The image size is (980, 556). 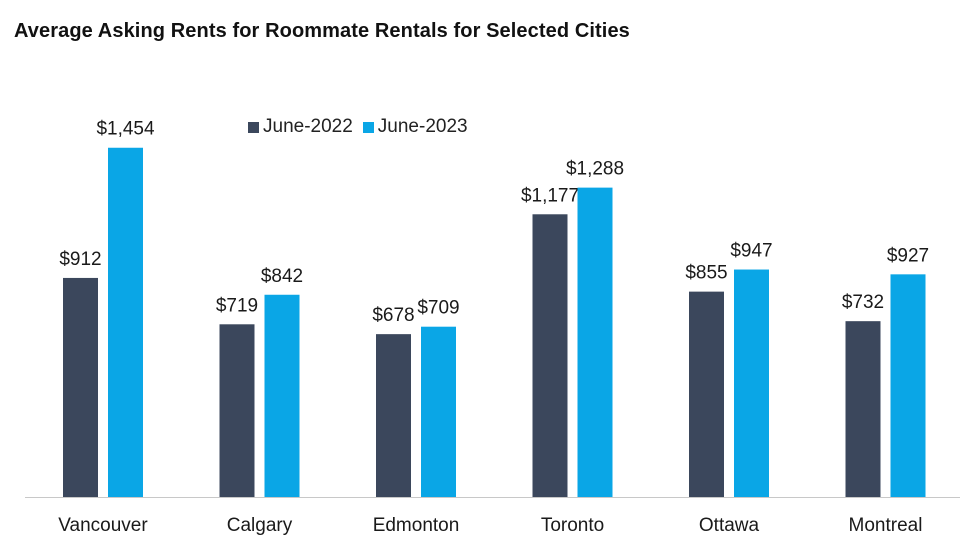 I want to click on legend: June-2022 June-2023, so click(x=363, y=127).